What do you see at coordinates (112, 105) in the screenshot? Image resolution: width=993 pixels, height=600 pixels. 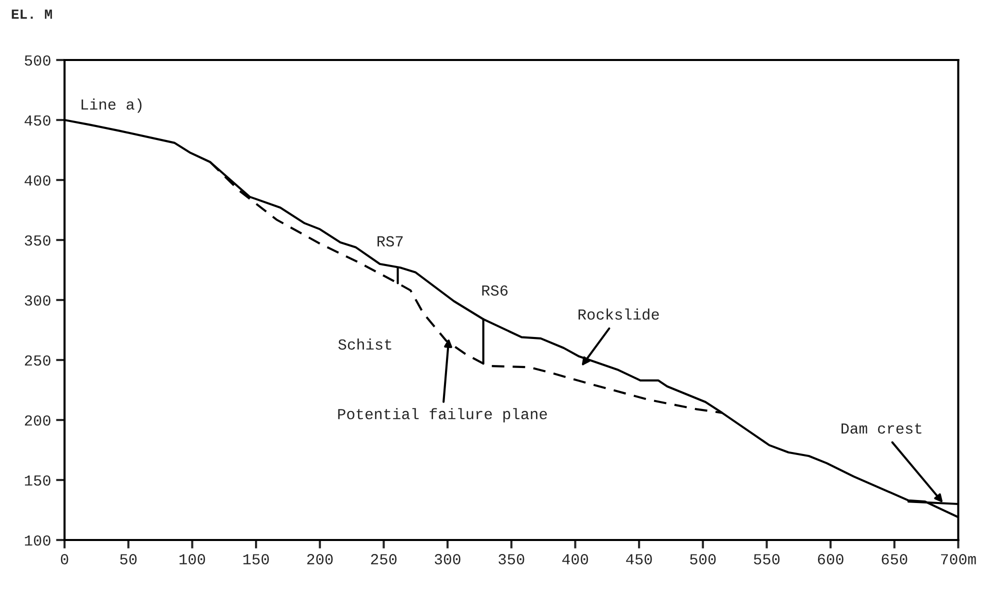 I see `annotation: Line a)` at bounding box center [112, 105].